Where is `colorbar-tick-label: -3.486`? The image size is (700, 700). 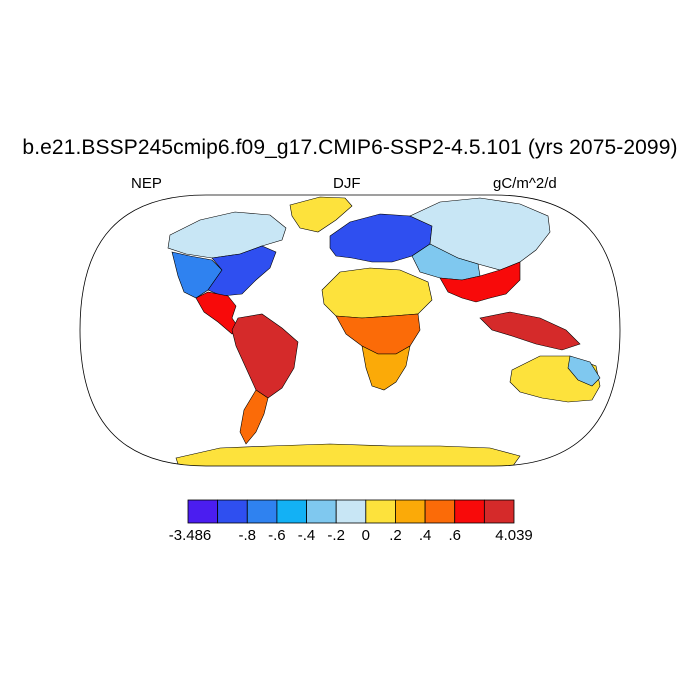 colorbar-tick-label: -3.486 is located at coordinates (190, 535).